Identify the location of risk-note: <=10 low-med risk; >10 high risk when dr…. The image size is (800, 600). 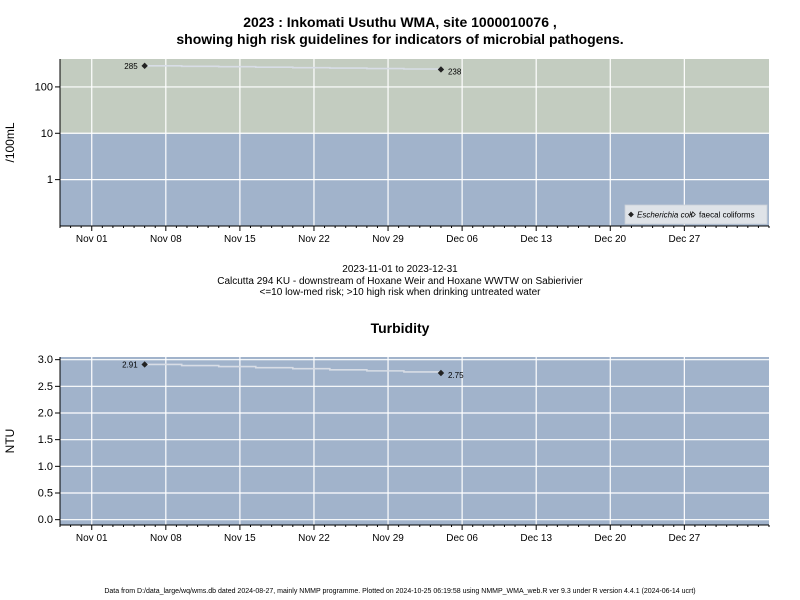
(400, 292).